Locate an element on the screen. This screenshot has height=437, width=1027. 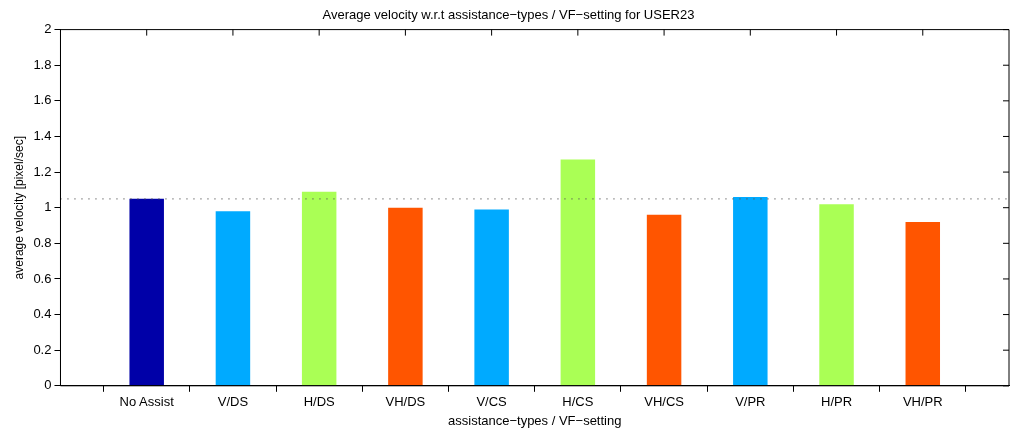
x-tick-label: V/DS is located at coordinates (233, 402).